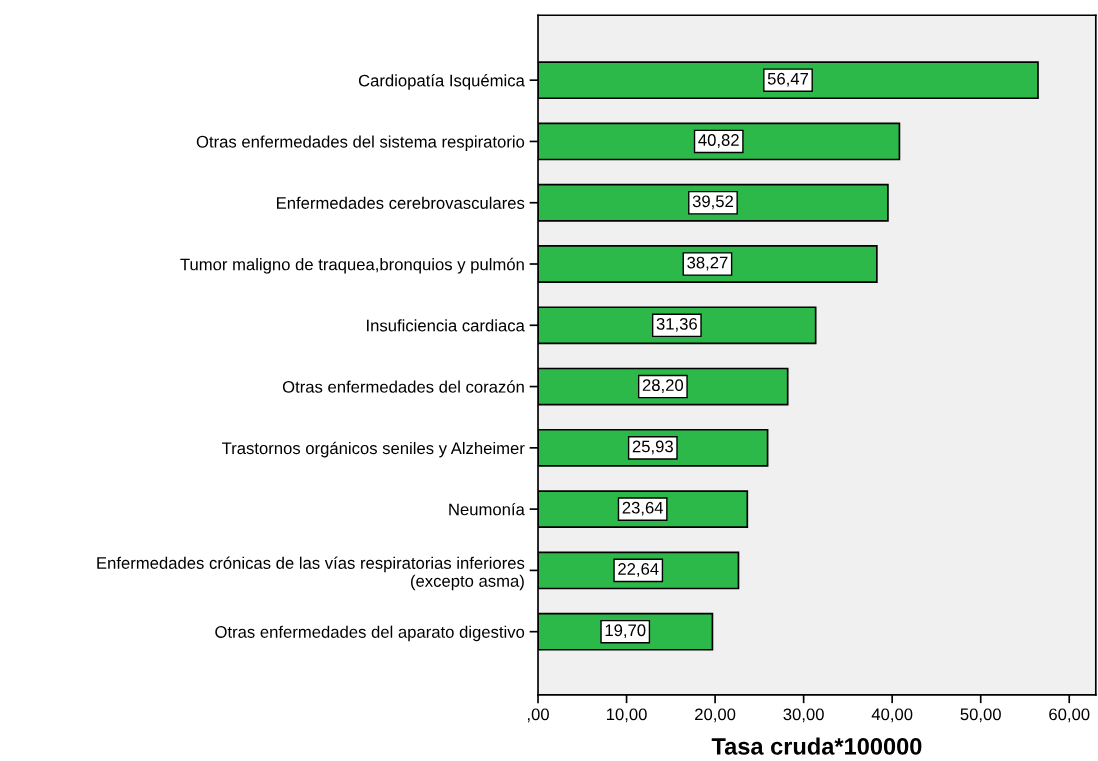  I want to click on x-tick-label: 30,00, so click(803, 715).